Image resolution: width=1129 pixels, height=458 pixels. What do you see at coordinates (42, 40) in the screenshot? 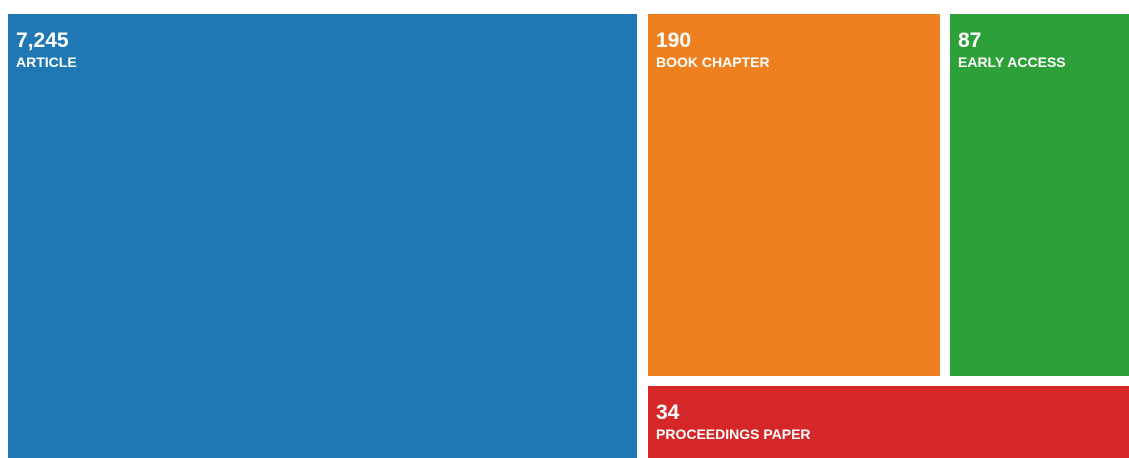
I see `tile-count: 7,245` at bounding box center [42, 40].